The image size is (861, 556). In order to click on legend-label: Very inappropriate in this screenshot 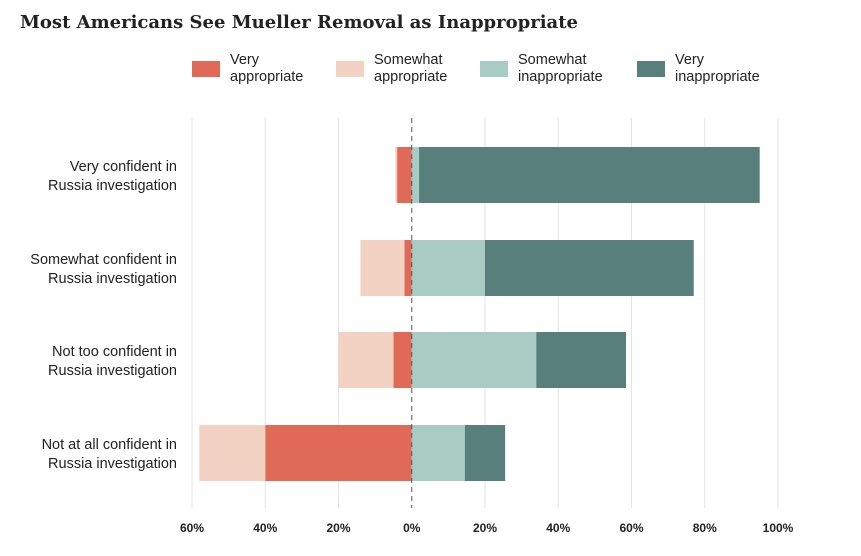, I will do `click(717, 68)`.